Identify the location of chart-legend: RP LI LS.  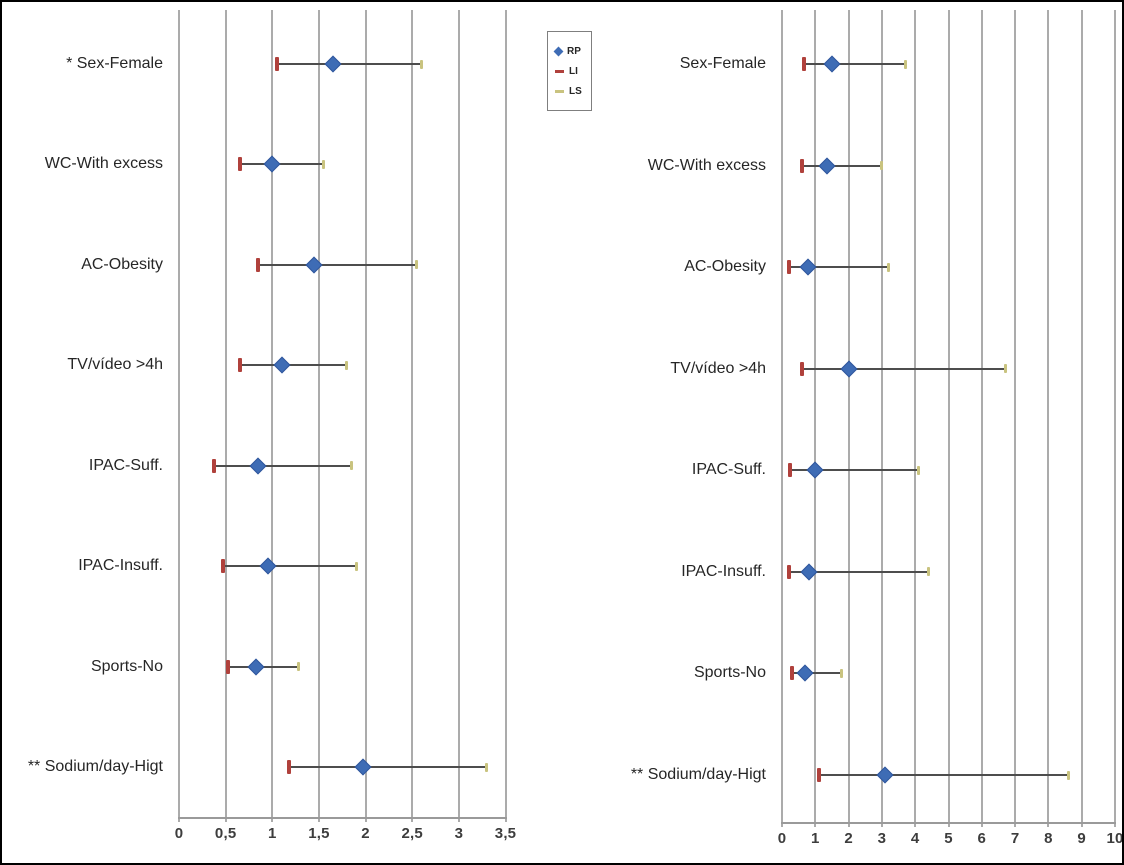
(569, 71).